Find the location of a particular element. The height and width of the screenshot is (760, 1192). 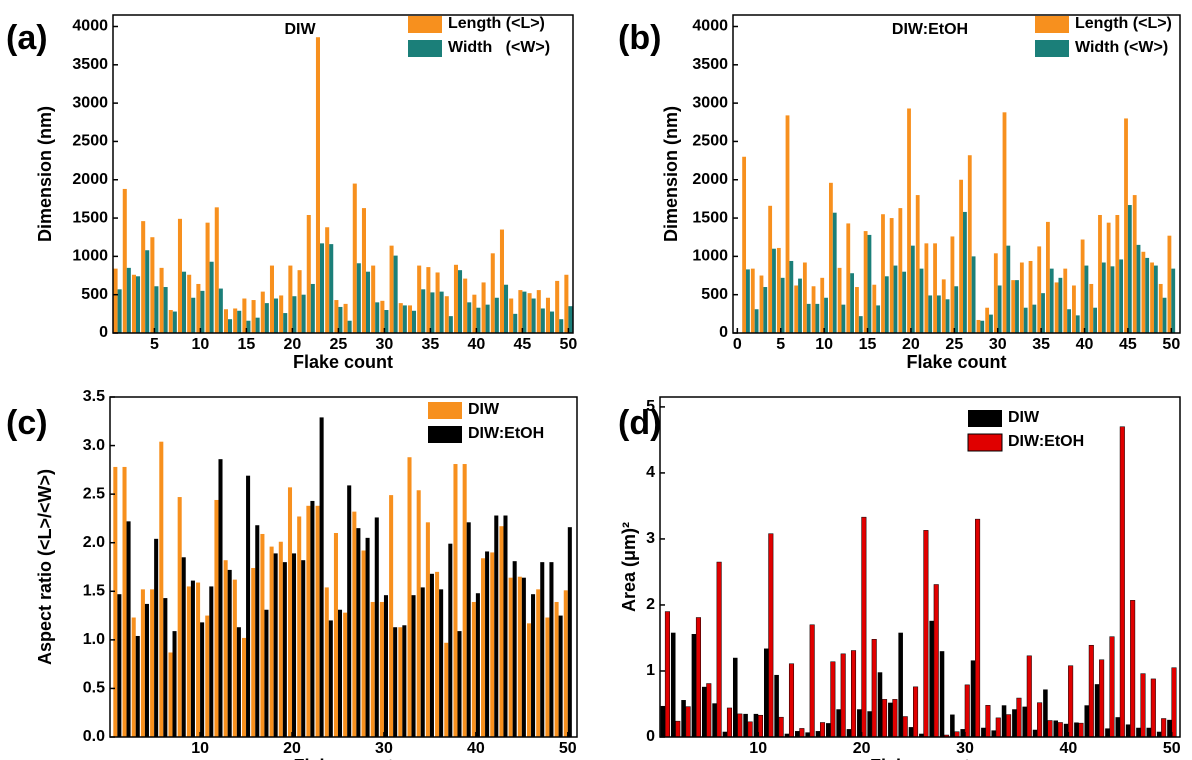

x-tick-label: 0 is located at coordinates (737, 344).